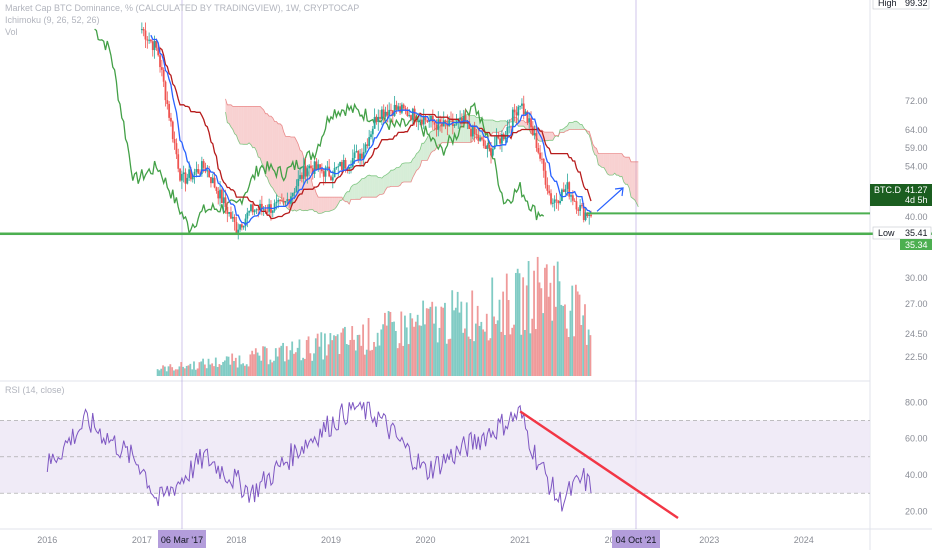 The width and height of the screenshot is (932, 550). What do you see at coordinates (35, 390) in the screenshot?
I see `rsi-legend: RSI (14, close)` at bounding box center [35, 390].